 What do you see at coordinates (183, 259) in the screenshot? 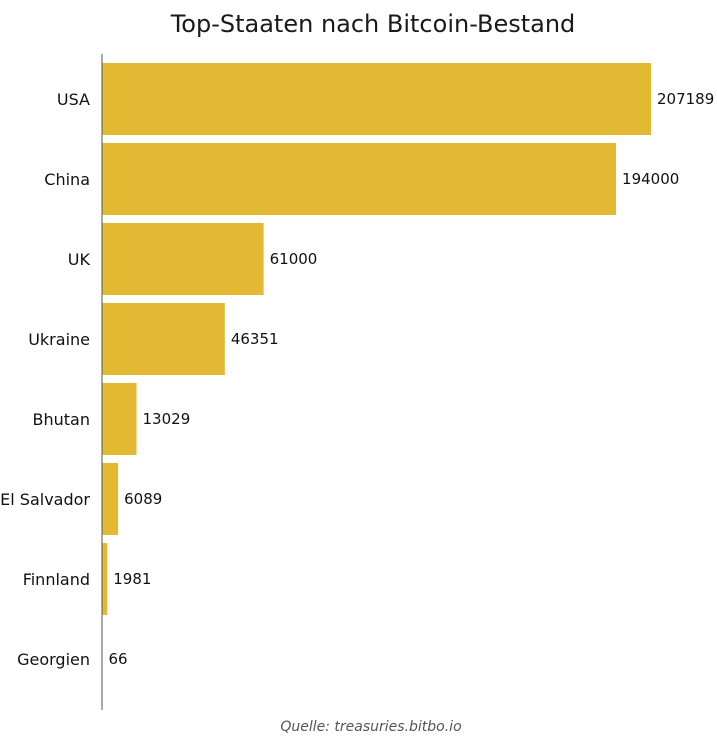
I see `bar-uk` at bounding box center [183, 259].